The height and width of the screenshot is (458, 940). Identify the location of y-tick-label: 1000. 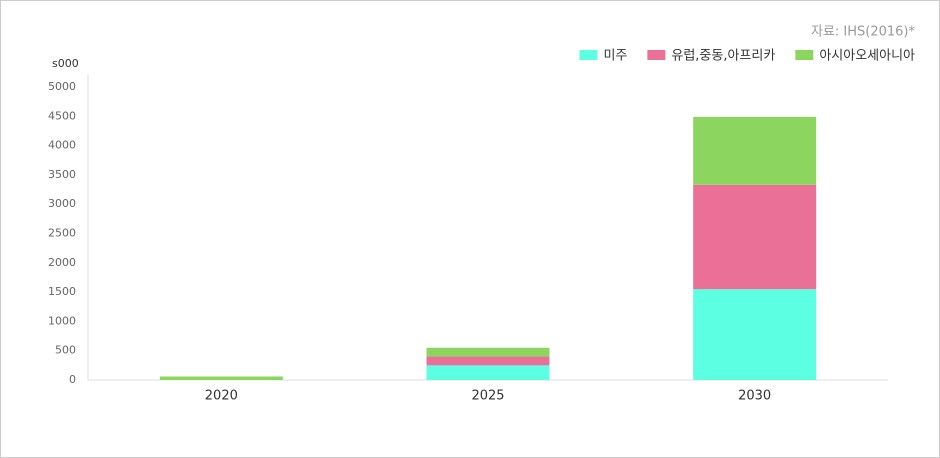
(62, 320).